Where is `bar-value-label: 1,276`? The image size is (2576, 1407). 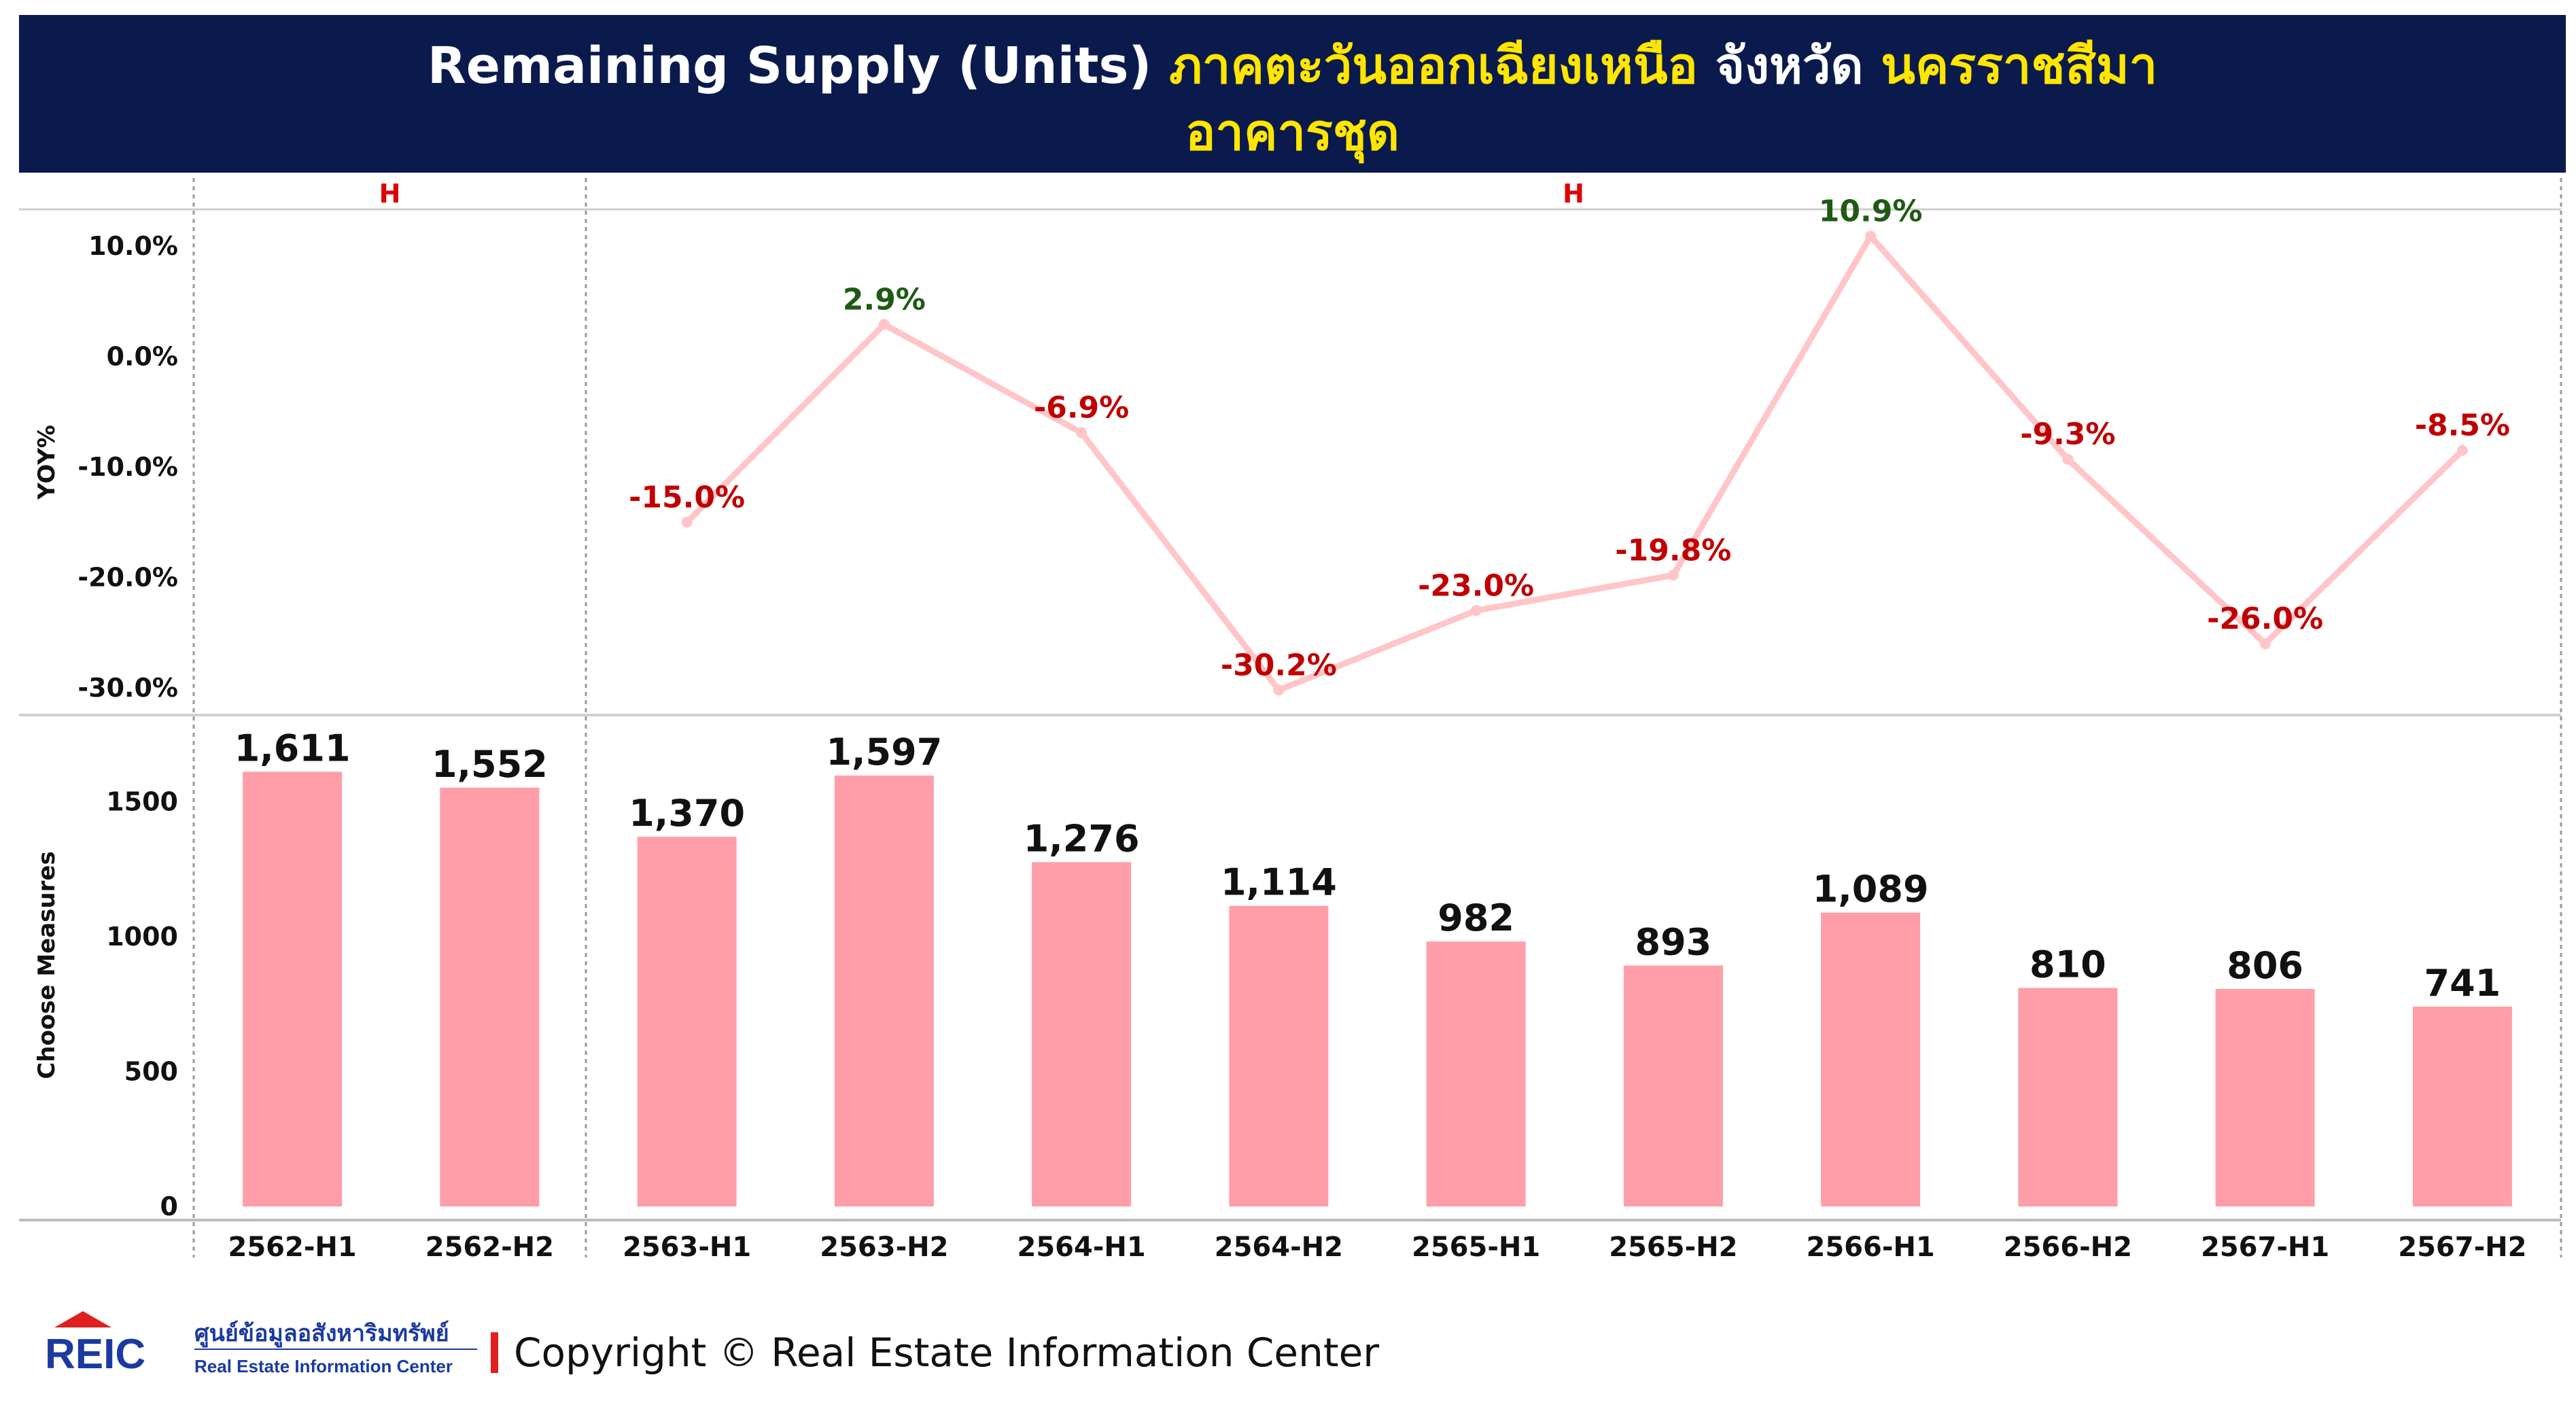 bar-value-label: 1,276 is located at coordinates (1082, 838).